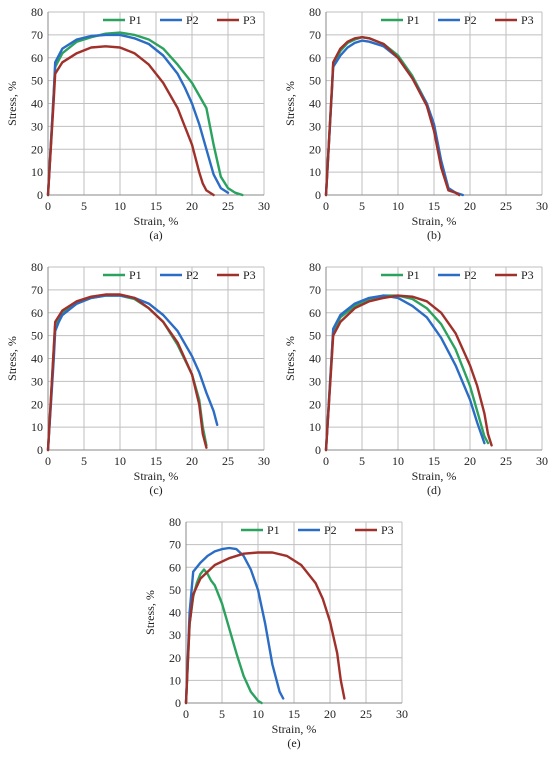 The image size is (550, 765). Describe the element at coordinates (293, 743) in the screenshot. I see `panel-label: (e)` at that location.